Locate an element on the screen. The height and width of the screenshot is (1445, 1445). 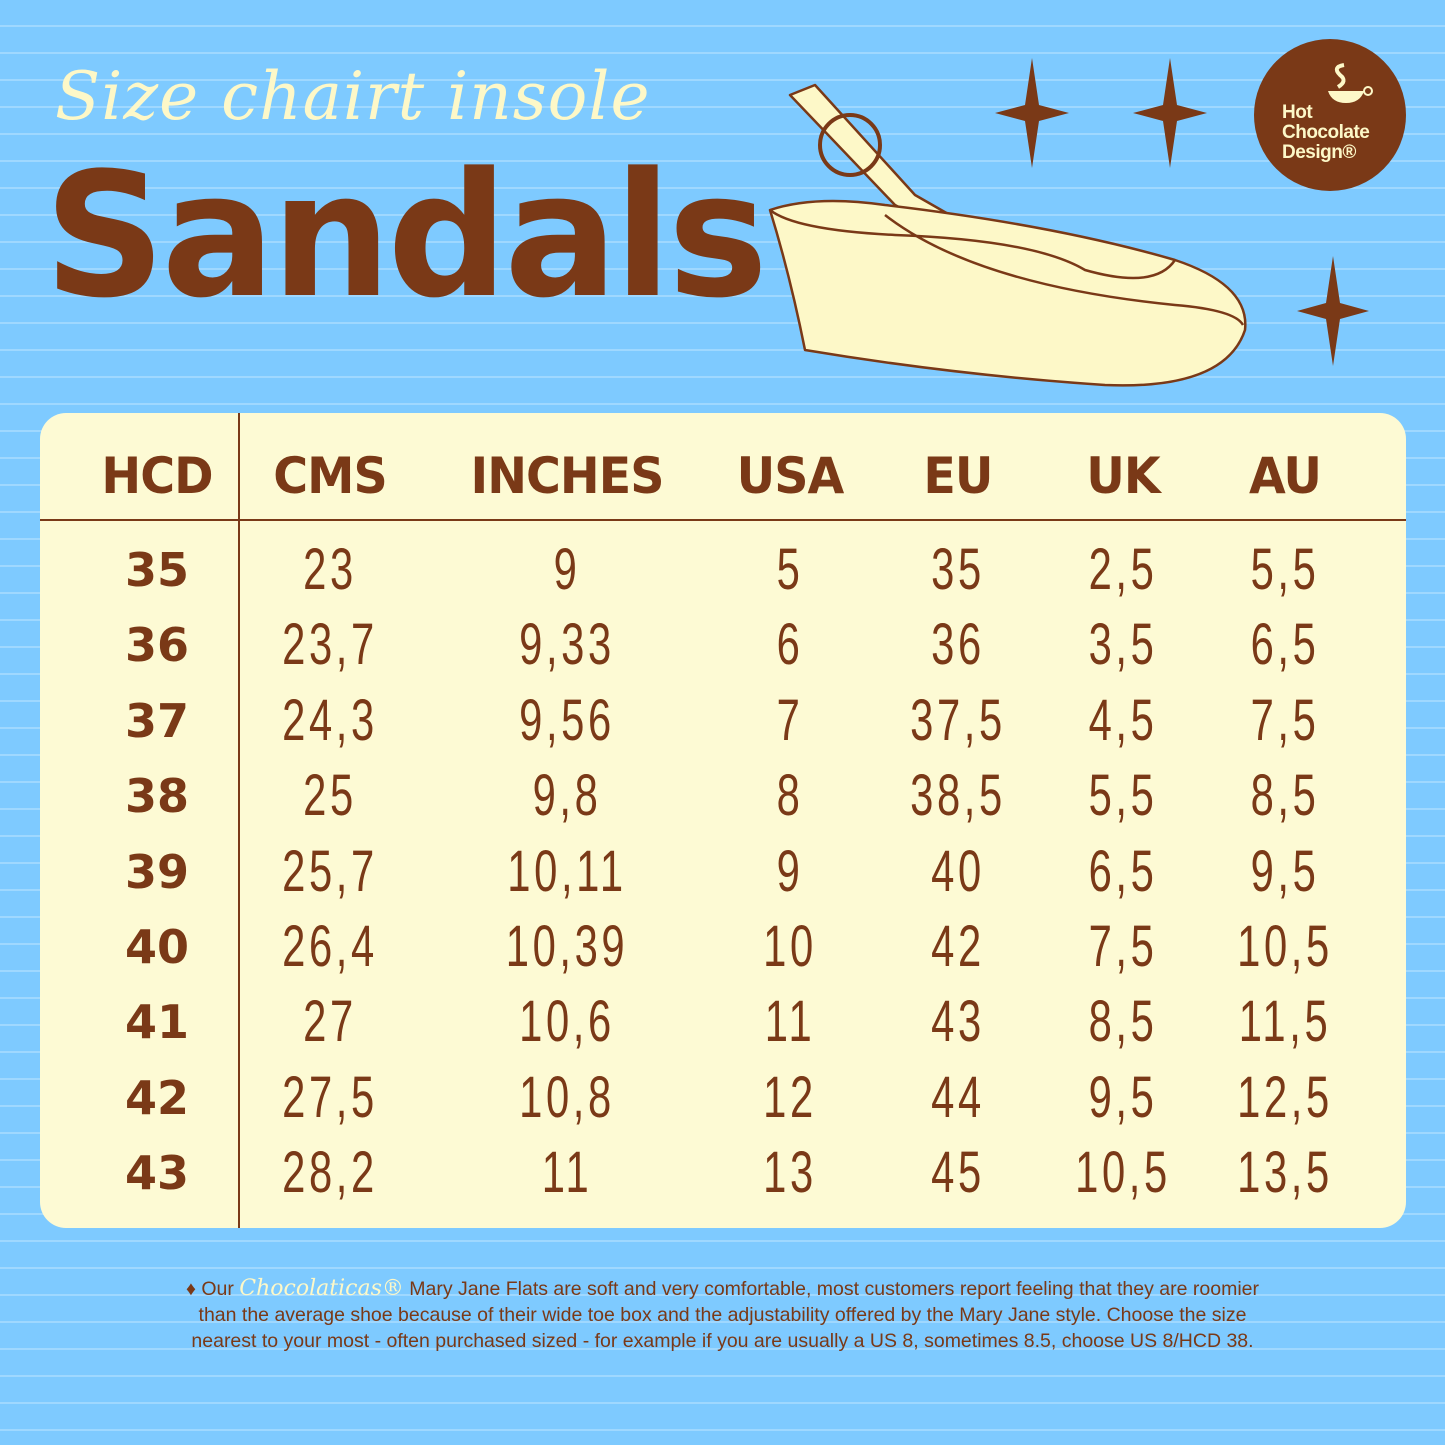
table-cell: 28,2 is located at coordinates (330, 1173).